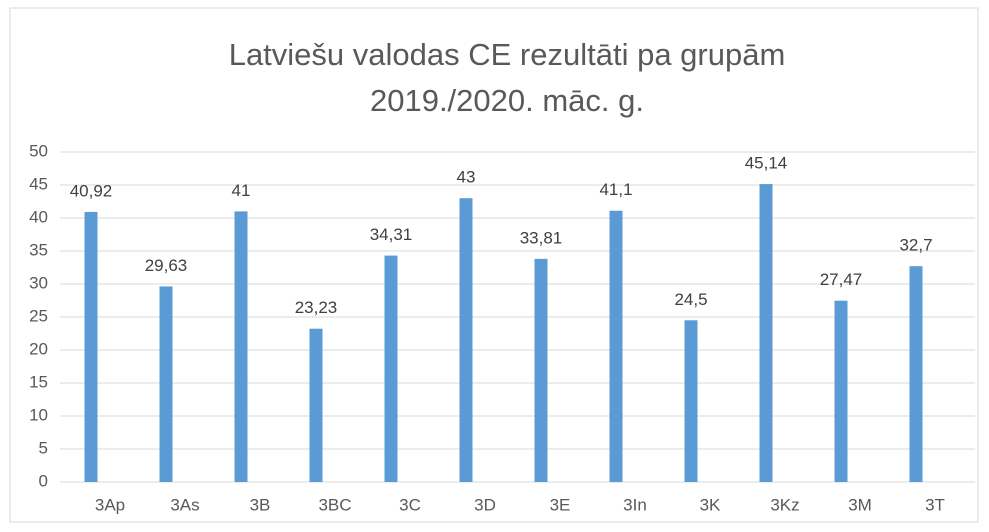  What do you see at coordinates (38, 414) in the screenshot?
I see `y-tick-label: 10` at bounding box center [38, 414].